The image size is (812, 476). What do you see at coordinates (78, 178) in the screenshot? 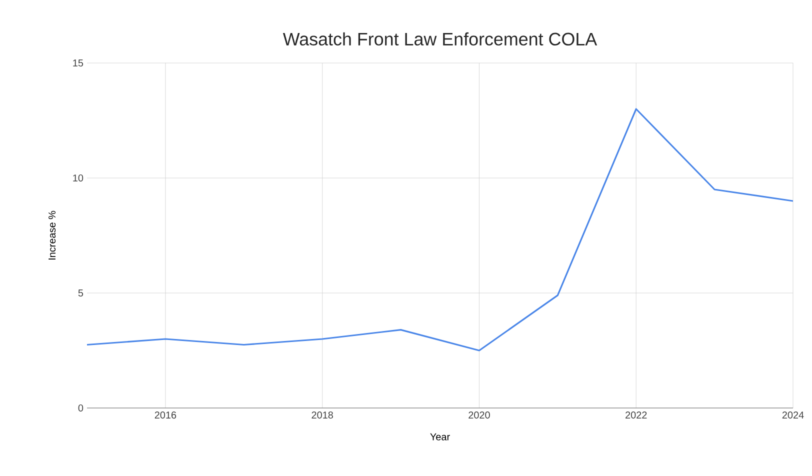
I see `y-tick-label: 10` at bounding box center [78, 178].